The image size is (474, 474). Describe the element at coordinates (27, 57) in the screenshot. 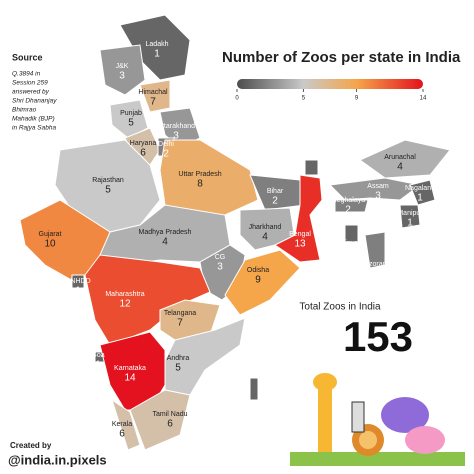

I see `source-heading: Source` at that location.